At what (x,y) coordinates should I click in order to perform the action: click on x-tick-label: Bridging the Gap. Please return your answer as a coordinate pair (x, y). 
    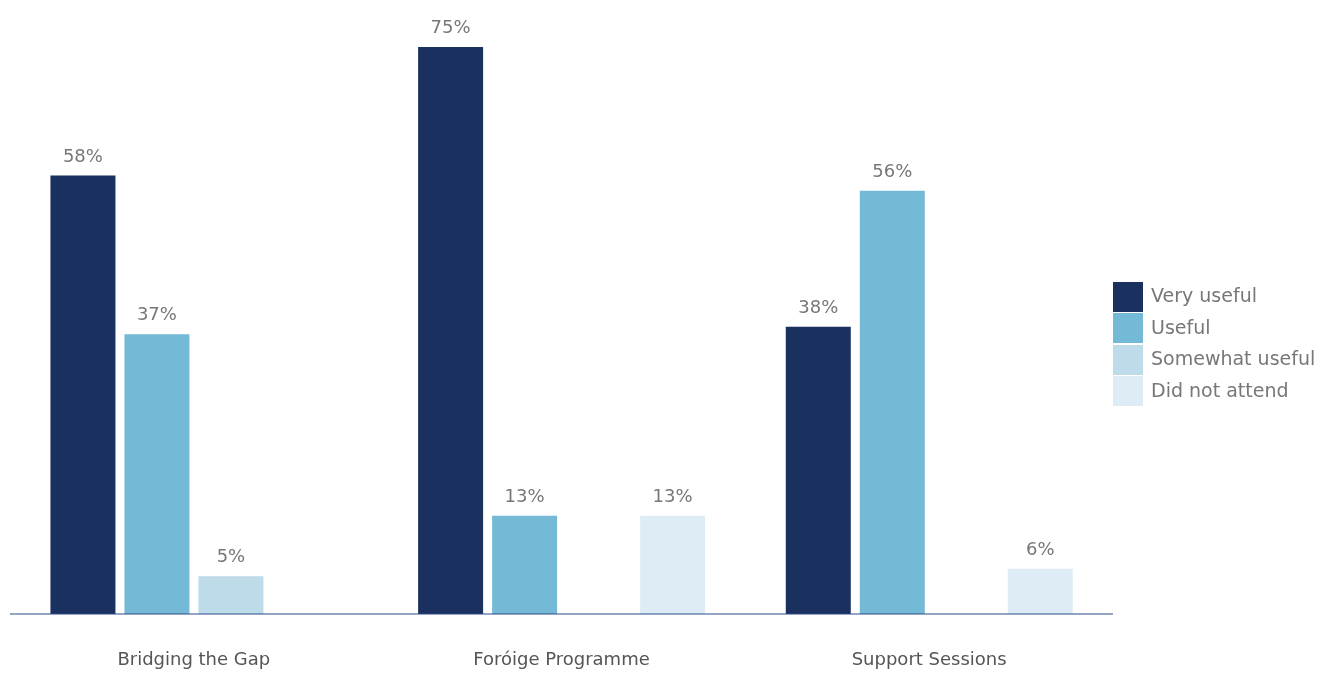
    Looking at the image, I should click on (194, 658).